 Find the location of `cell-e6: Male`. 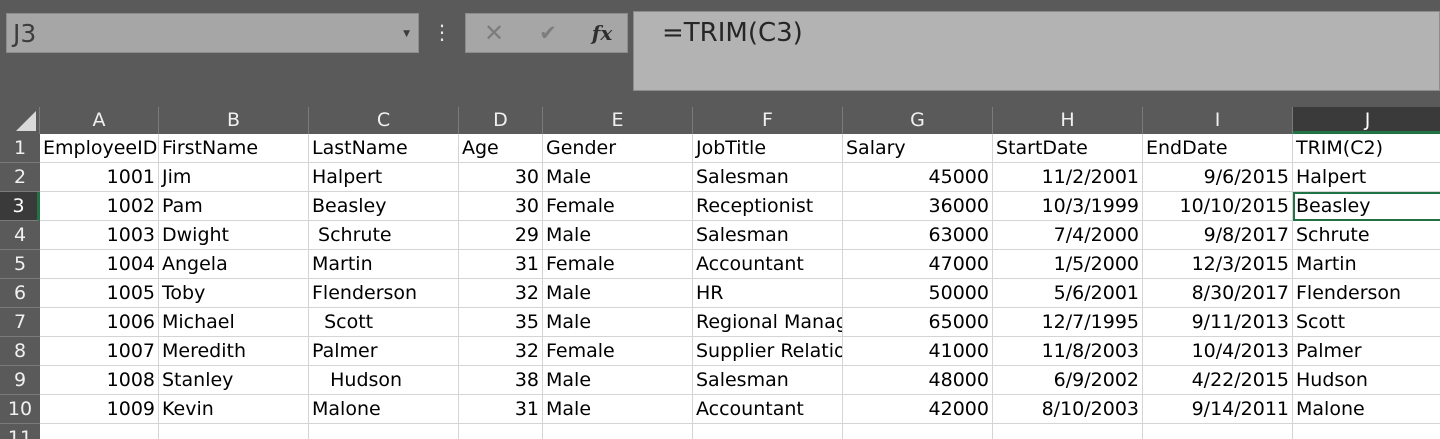

cell-e6: Male is located at coordinates (618, 293).